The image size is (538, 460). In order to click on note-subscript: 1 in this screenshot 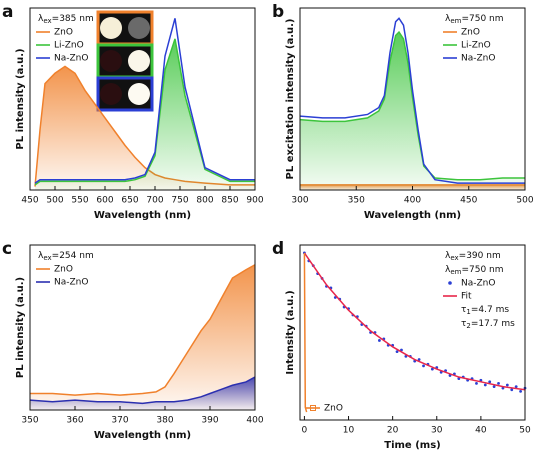, I will do `click(468, 312)`.